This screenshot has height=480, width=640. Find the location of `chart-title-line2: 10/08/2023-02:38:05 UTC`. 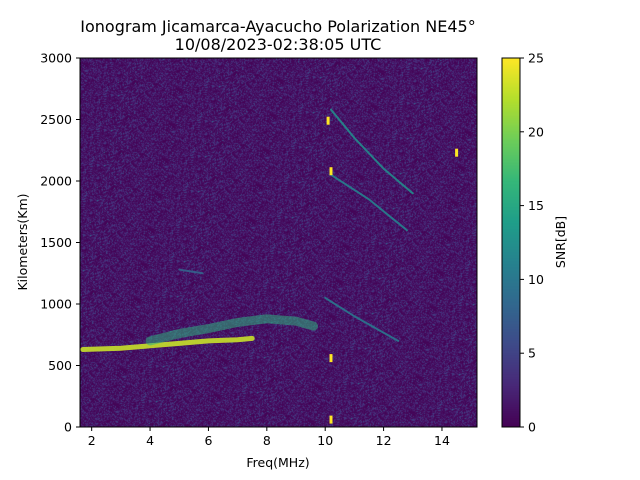

chart-title-line2: 10/08/2023-02:38:05 UTC is located at coordinates (278, 44).